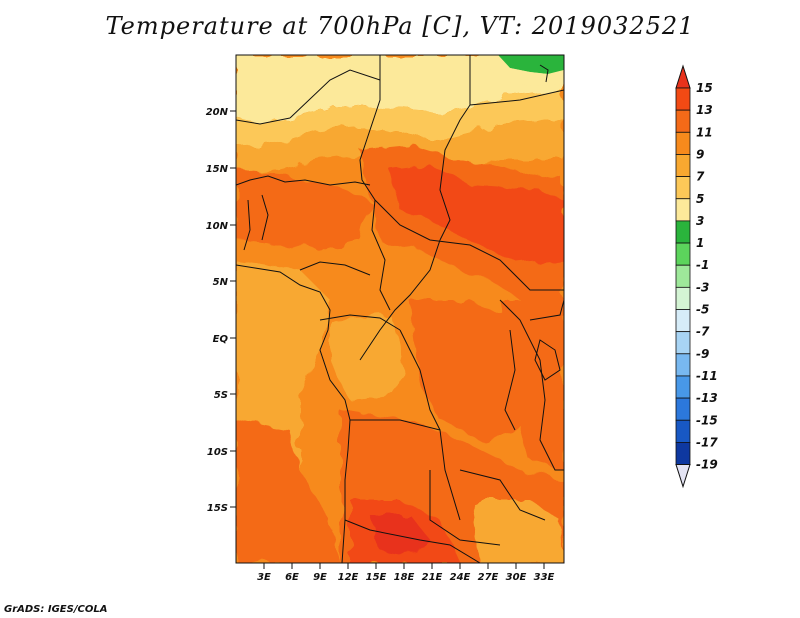 This screenshot has width=800, height=618. I want to click on lon-label-18e: 18E, so click(404, 577).